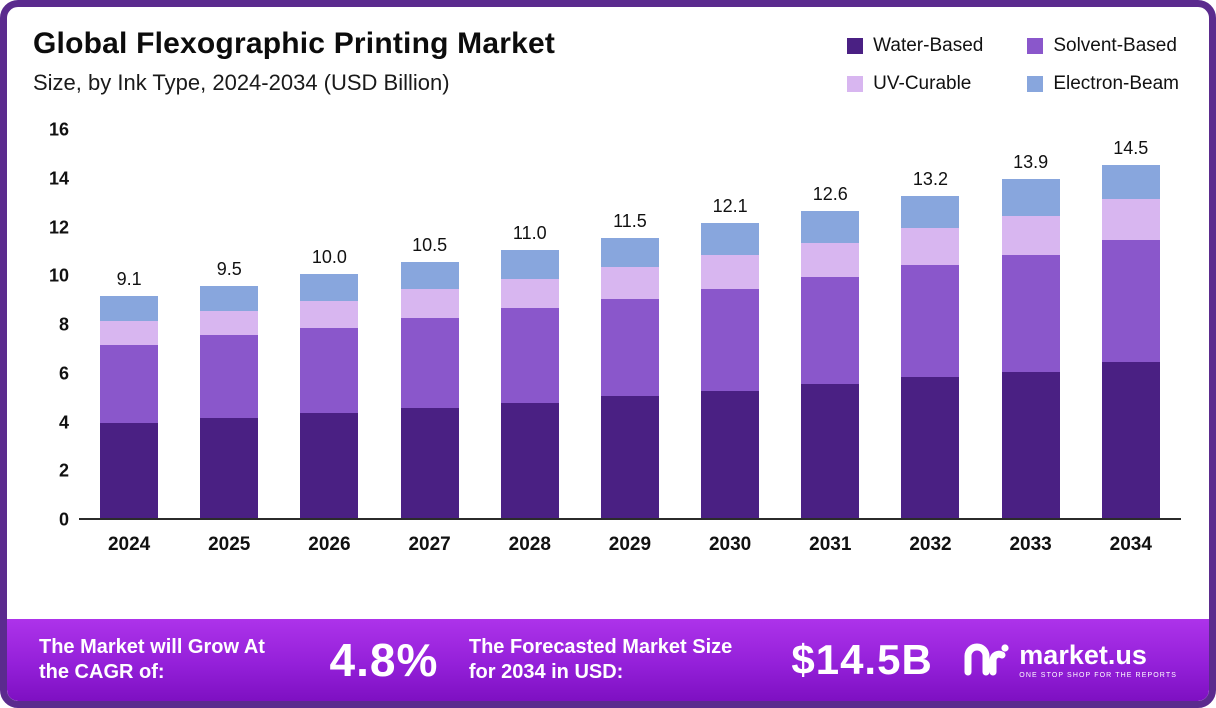 The height and width of the screenshot is (708, 1216). What do you see at coordinates (229, 269) in the screenshot?
I see `bar-value-label: 9.5` at bounding box center [229, 269].